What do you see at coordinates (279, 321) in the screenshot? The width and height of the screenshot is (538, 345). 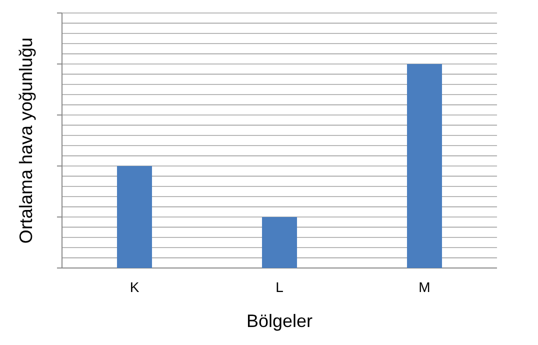 I see `x-axis-title: Bölgeler` at bounding box center [279, 321].